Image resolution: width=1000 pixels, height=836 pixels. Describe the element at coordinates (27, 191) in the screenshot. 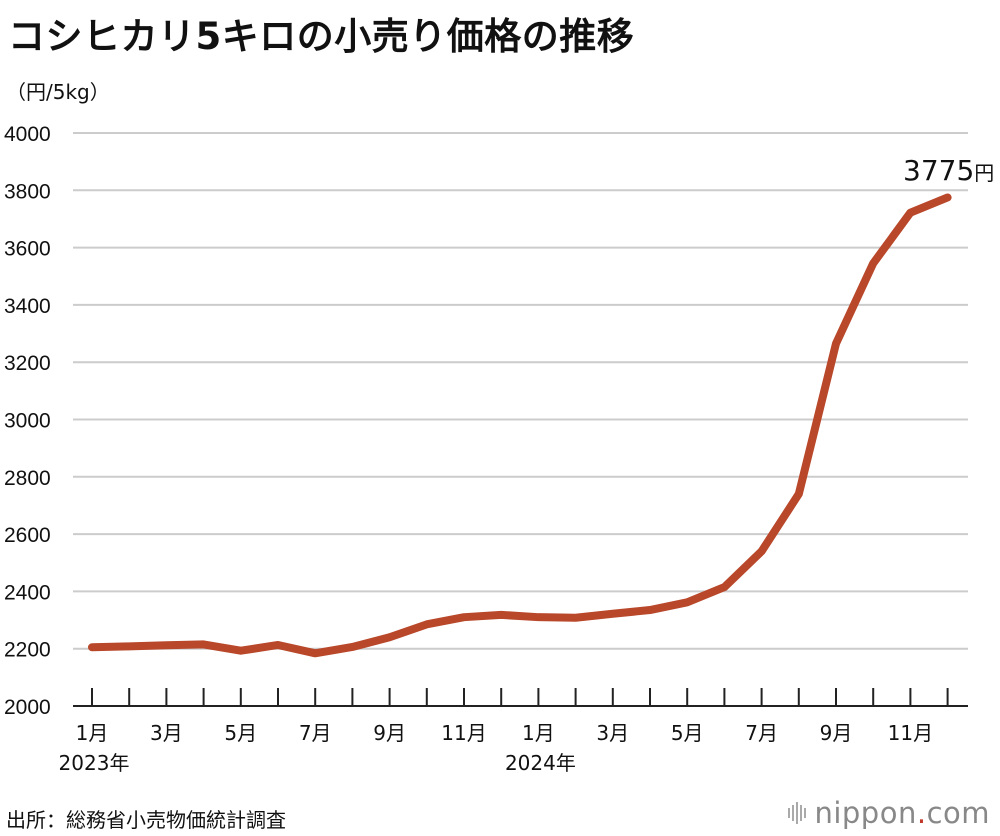

I see `y-tick-label-3800: 3800` at that location.